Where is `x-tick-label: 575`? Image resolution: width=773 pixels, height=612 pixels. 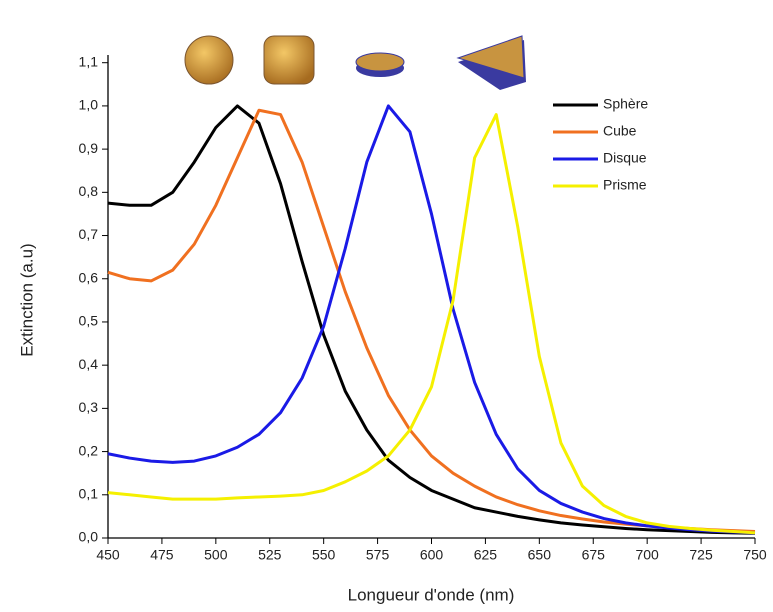
x-tick-label: 575 is located at coordinates (378, 555).